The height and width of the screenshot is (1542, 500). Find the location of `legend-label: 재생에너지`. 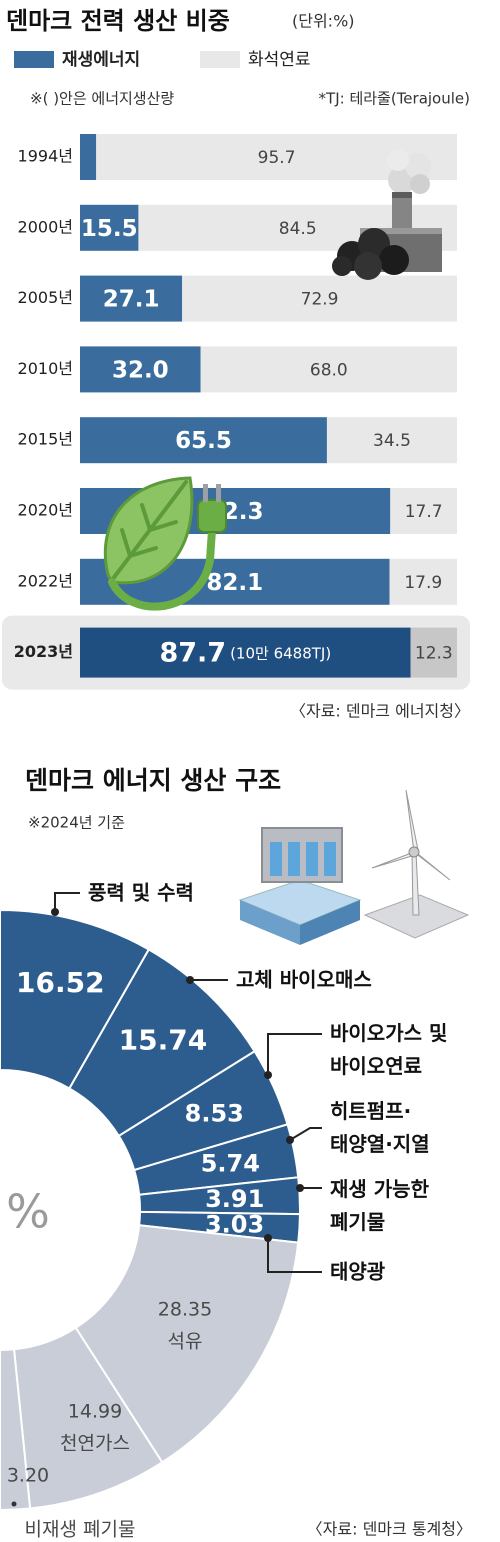

legend-label: 재생에너지 is located at coordinates (101, 60).